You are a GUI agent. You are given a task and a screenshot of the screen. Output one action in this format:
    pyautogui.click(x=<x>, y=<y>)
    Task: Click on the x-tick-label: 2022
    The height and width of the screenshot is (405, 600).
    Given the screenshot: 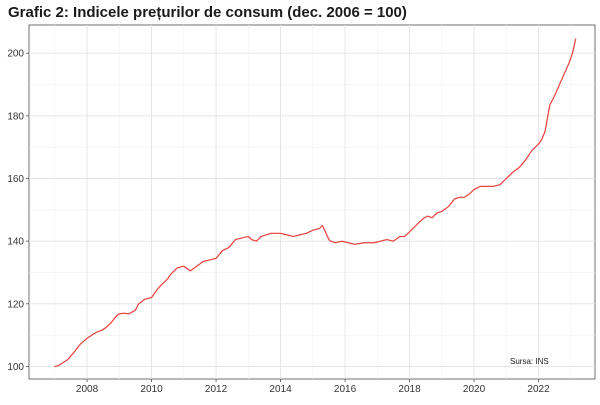 What is the action you would take?
    pyautogui.click(x=538, y=389)
    